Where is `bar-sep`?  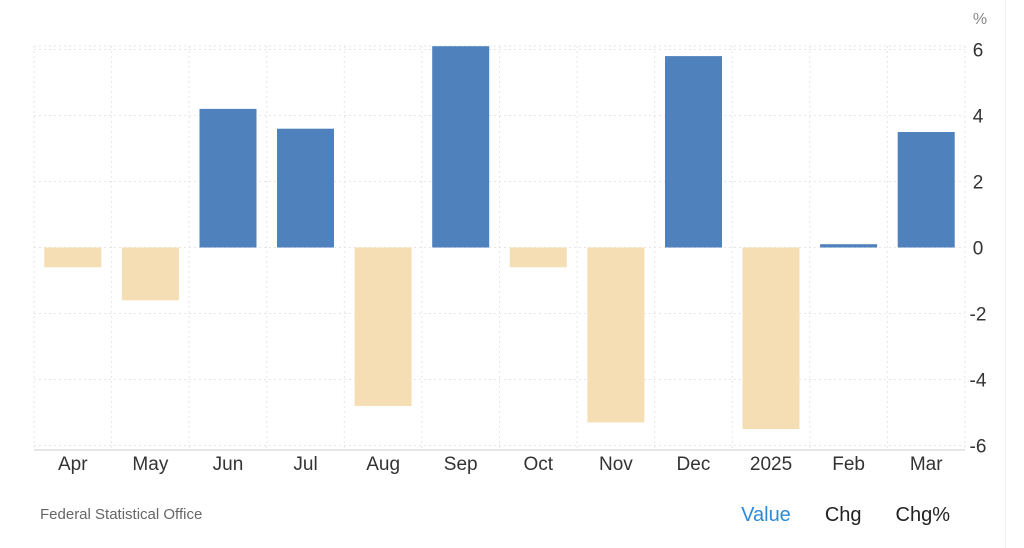
bar-sep is located at coordinates (461, 147).